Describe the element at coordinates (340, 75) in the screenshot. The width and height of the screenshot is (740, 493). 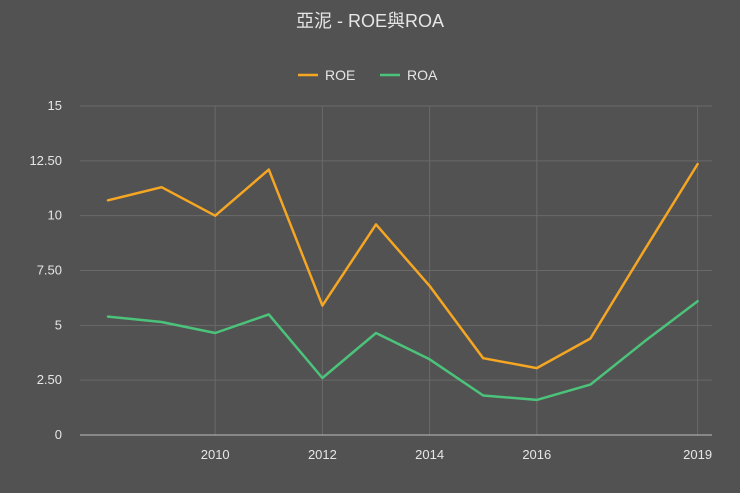
I see `legend-label-roe: ROE` at that location.